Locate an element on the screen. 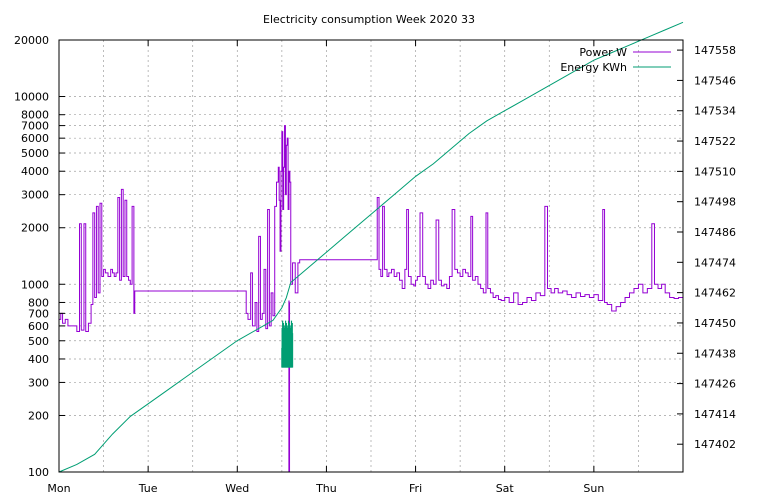 This screenshot has height=500, width=768. y-left-tick-label: 2000 is located at coordinates (35, 228).